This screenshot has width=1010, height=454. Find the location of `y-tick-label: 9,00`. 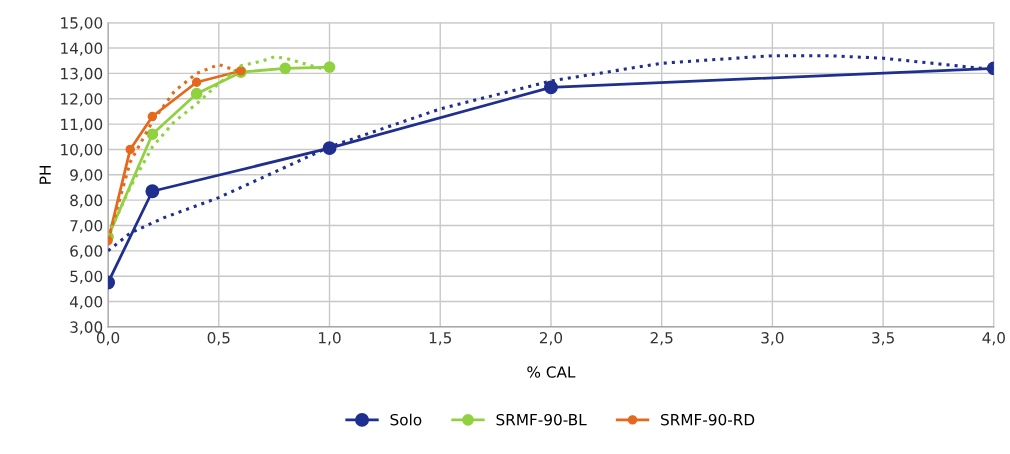

y-tick-label: 9,00 is located at coordinates (86, 176).